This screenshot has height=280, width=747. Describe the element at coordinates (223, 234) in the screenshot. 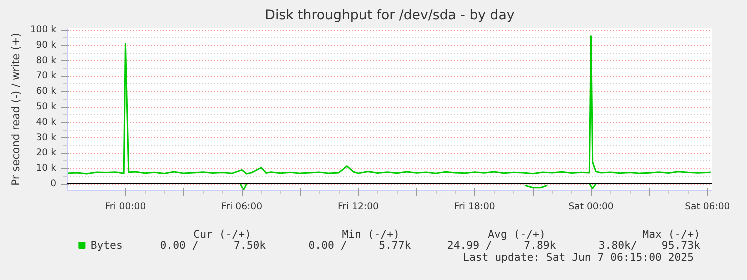

I see `text: Cur (-/+)` at that location.